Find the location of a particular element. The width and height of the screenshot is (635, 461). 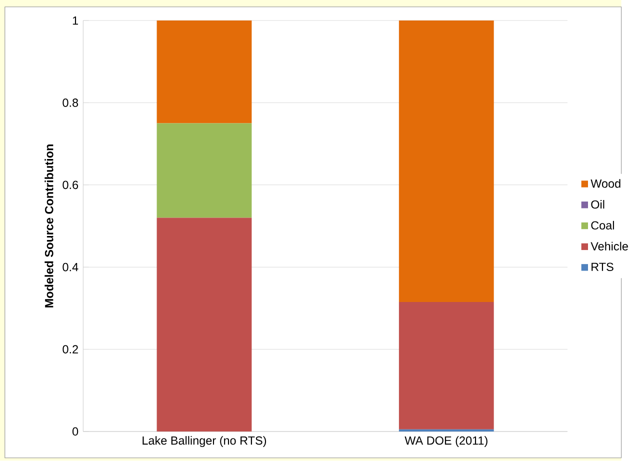

y-tick-label: 0.6 is located at coordinates (70, 185).